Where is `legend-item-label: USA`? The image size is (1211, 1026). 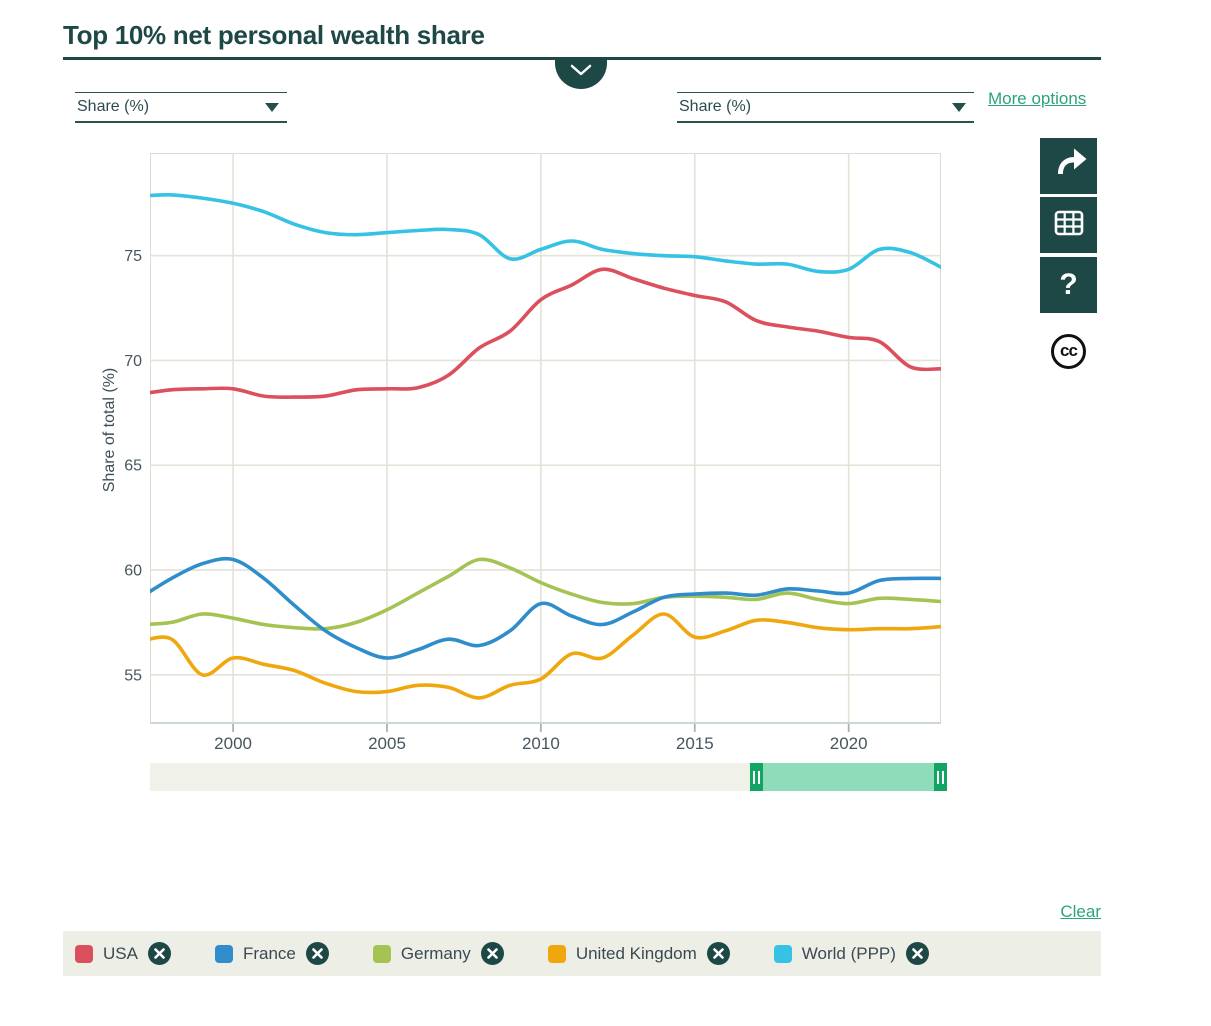 legend-item-label: USA is located at coordinates (120, 953).